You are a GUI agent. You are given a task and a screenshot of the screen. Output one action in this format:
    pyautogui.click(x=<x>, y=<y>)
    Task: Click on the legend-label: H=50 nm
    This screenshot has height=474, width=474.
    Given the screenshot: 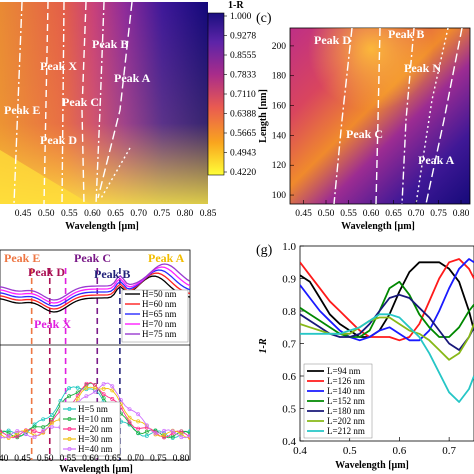 What is the action you would take?
    pyautogui.click(x=159, y=294)
    